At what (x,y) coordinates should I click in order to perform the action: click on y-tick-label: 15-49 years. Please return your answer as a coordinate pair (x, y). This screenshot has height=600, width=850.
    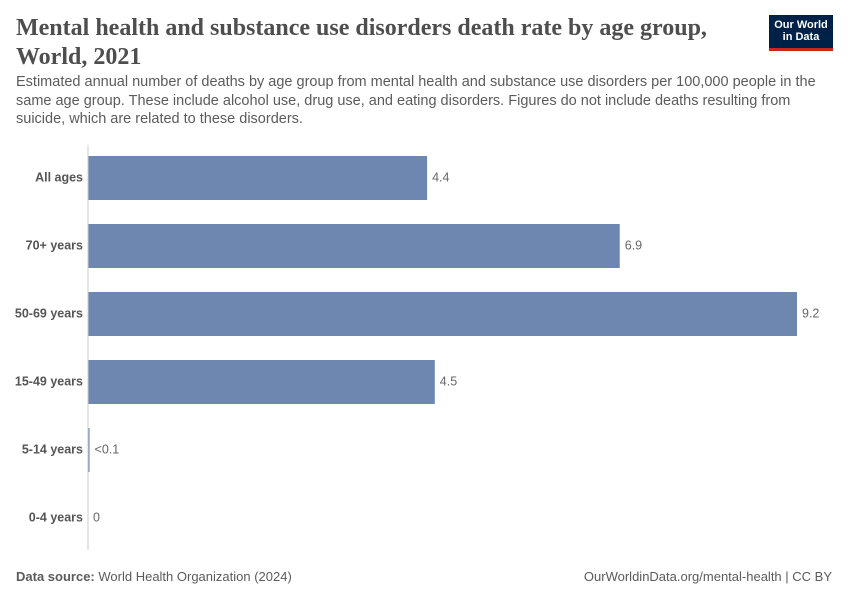
    Looking at the image, I should click on (49, 381).